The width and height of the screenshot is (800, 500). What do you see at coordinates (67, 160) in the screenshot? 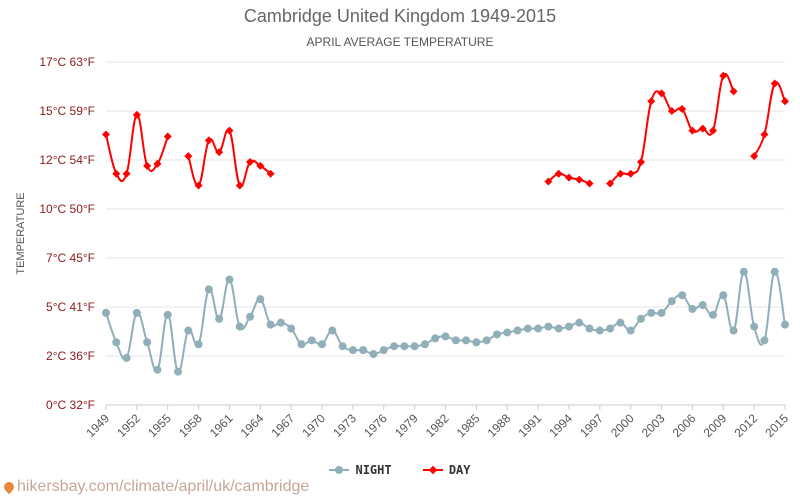
I see `y-tick-label: 12°C 54°F` at bounding box center [67, 160].